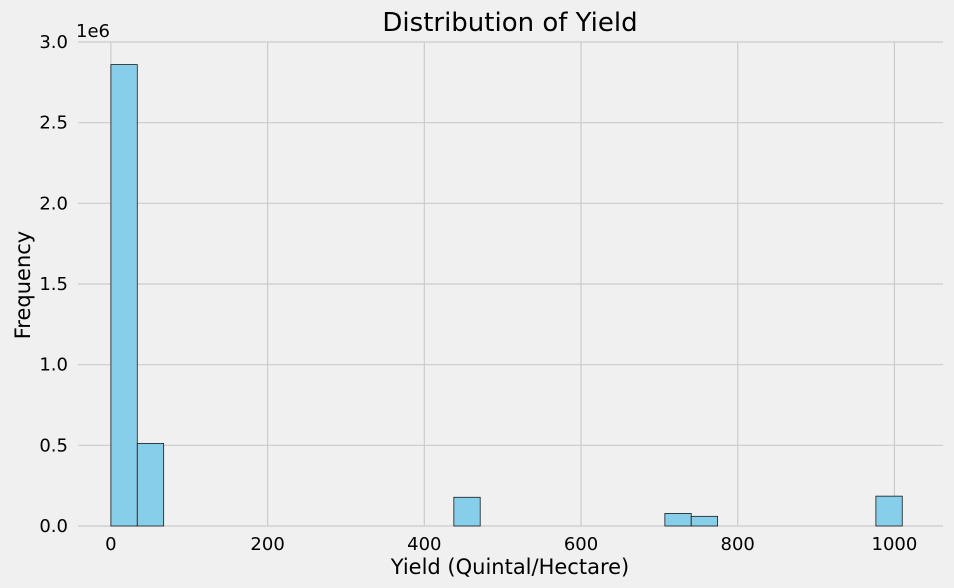  I want to click on y-tick-label: 1.0, so click(53, 365).